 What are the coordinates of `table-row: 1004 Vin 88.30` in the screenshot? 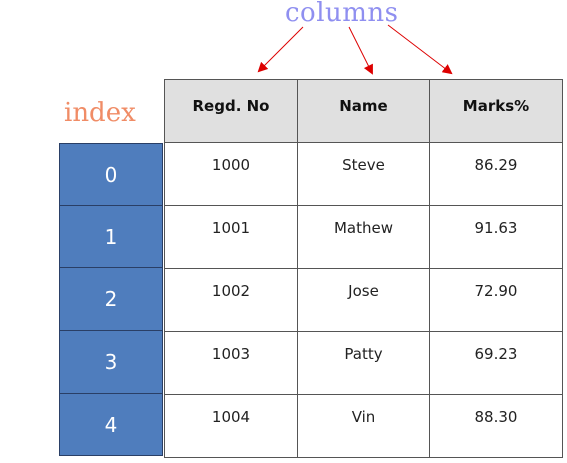 It's located at (363, 426).